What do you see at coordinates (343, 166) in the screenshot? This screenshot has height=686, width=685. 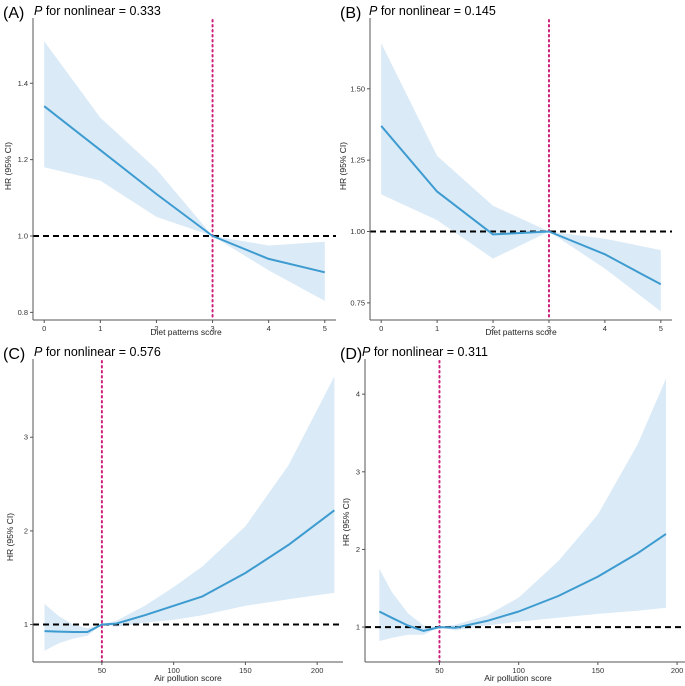 I see `panel-b-y-axis-label: HR (95% CI)` at bounding box center [343, 166].